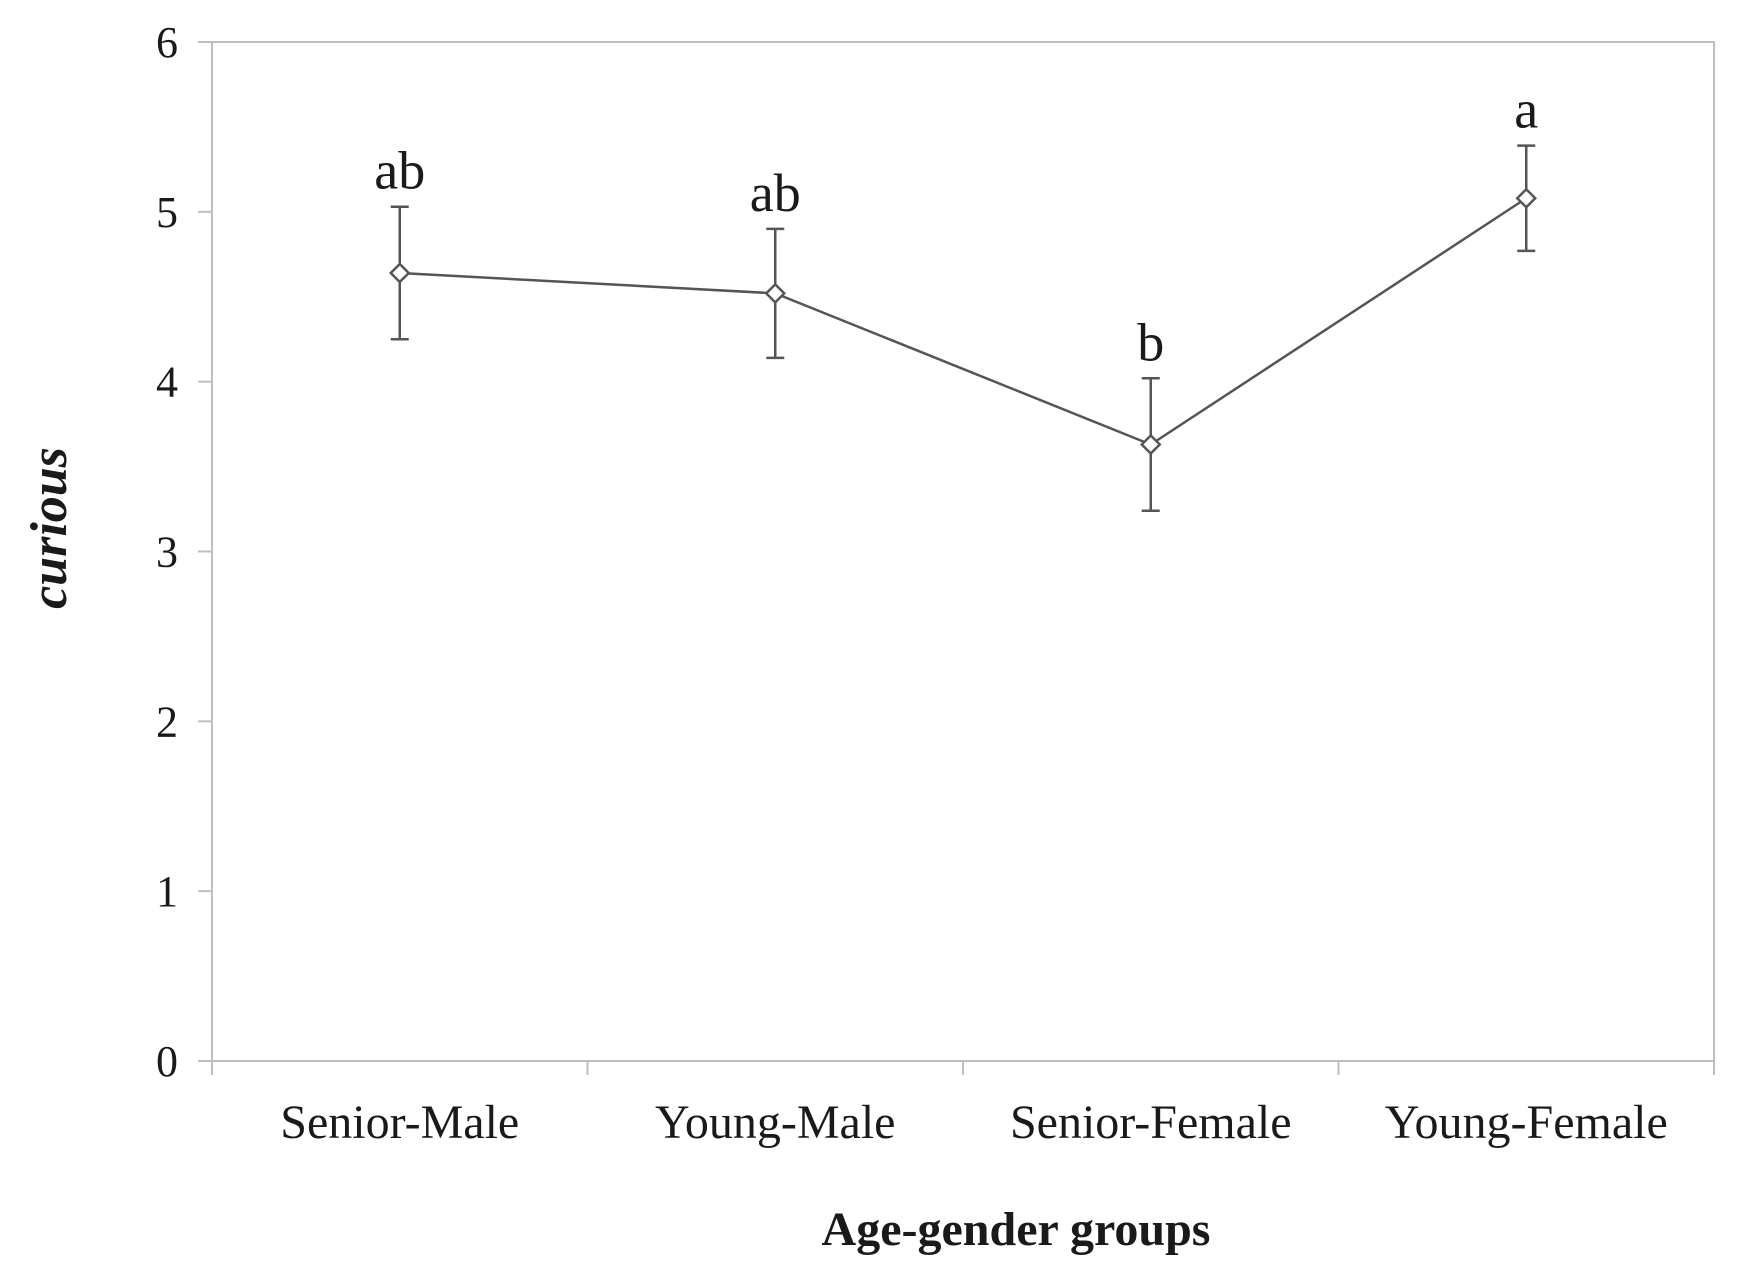 The height and width of the screenshot is (1284, 1737). I want to click on x-tick-label: Young-Female, so click(1526, 1122).